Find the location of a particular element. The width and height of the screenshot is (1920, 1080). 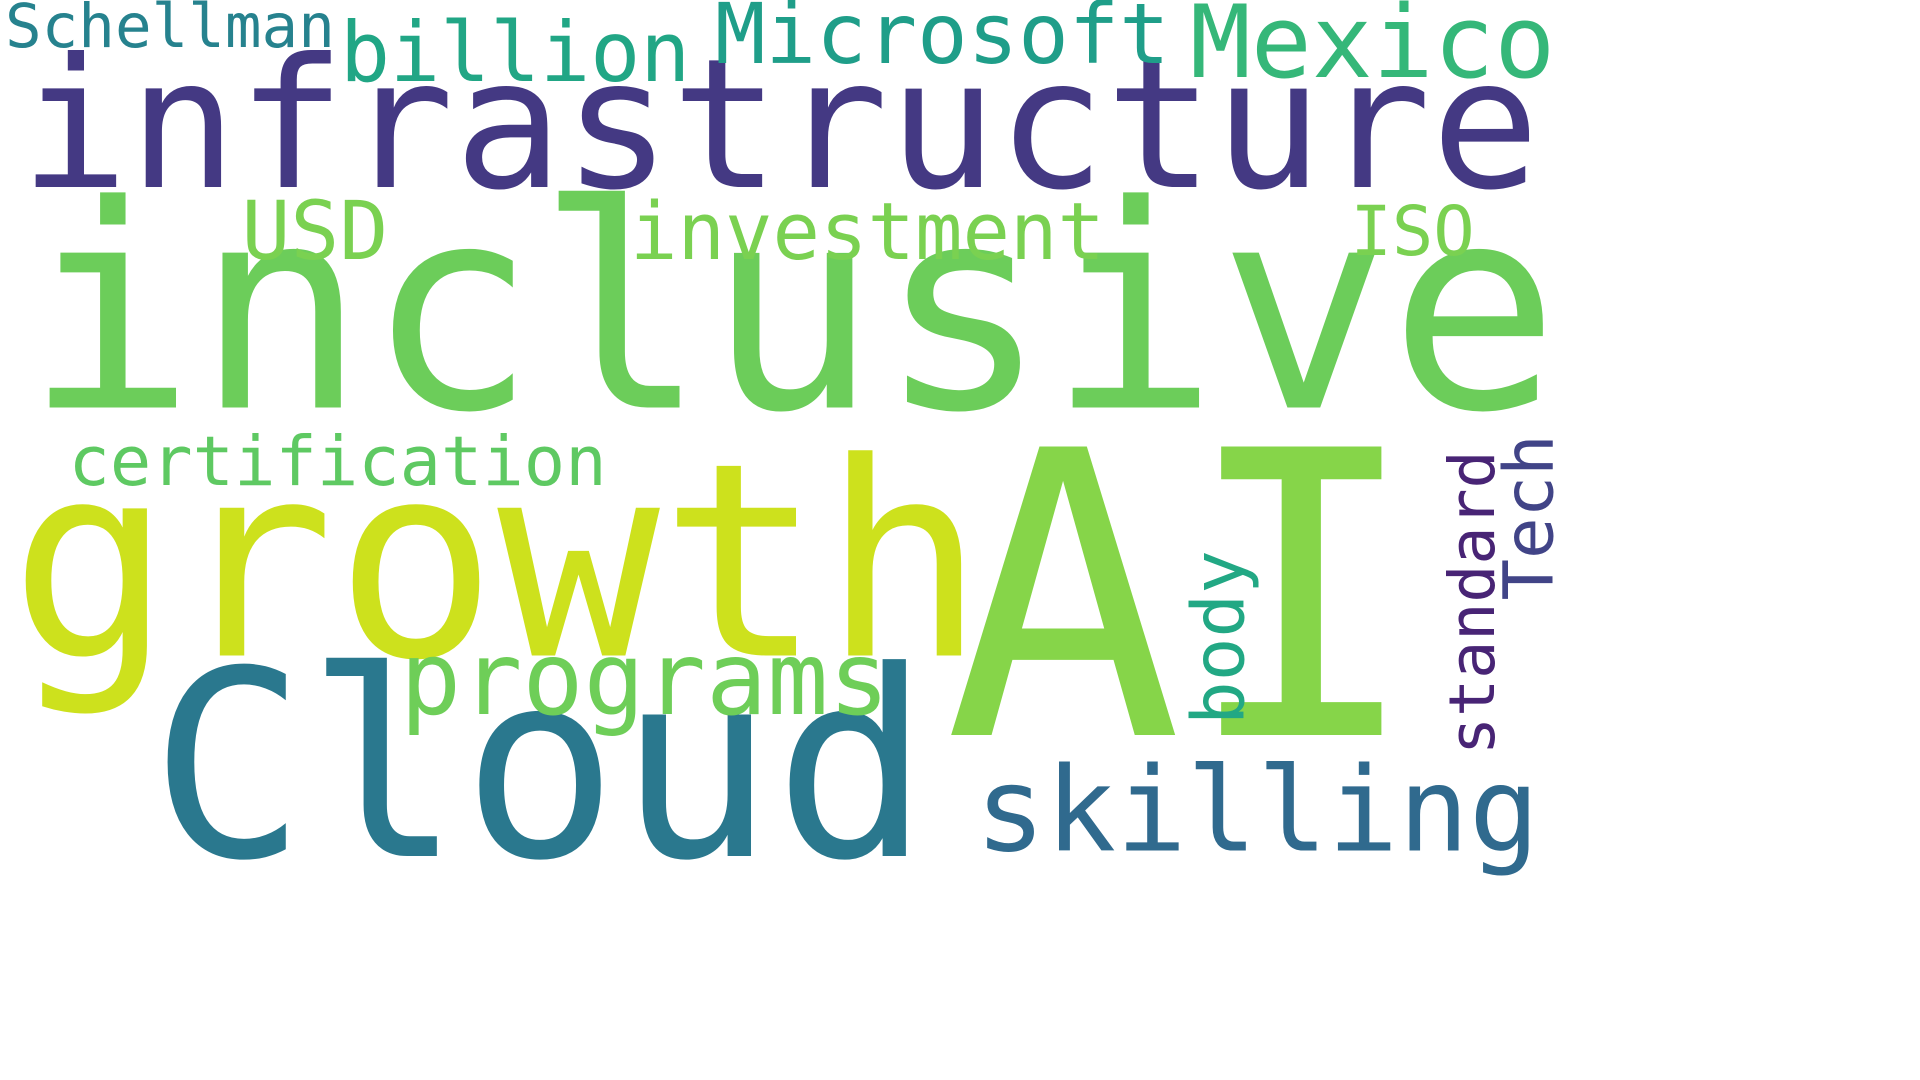

word-body: body is located at coordinates (1219, 637).